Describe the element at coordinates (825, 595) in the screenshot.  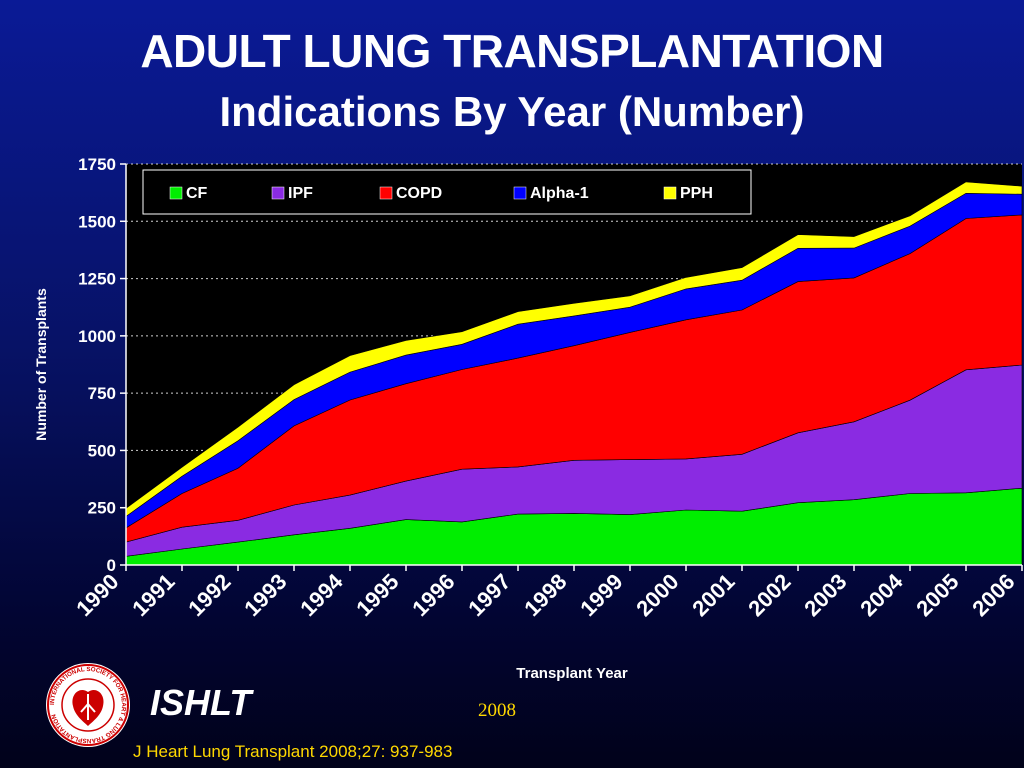
I see `x-tick-label-2003: 2003` at that location.